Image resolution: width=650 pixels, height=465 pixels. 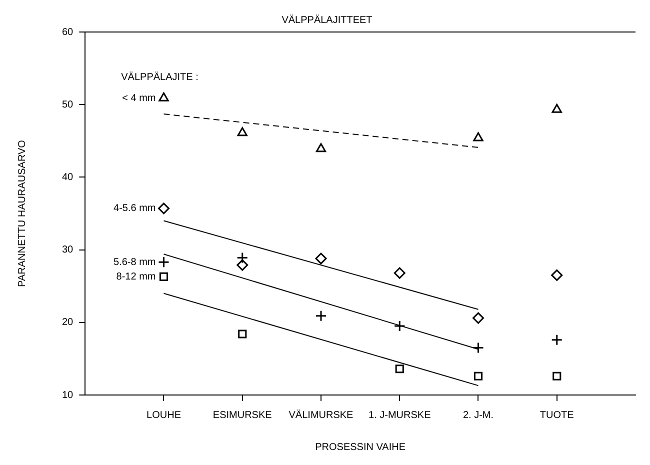 I want to click on x-tick-label: VÄLIMURSKE, so click(x=321, y=414).